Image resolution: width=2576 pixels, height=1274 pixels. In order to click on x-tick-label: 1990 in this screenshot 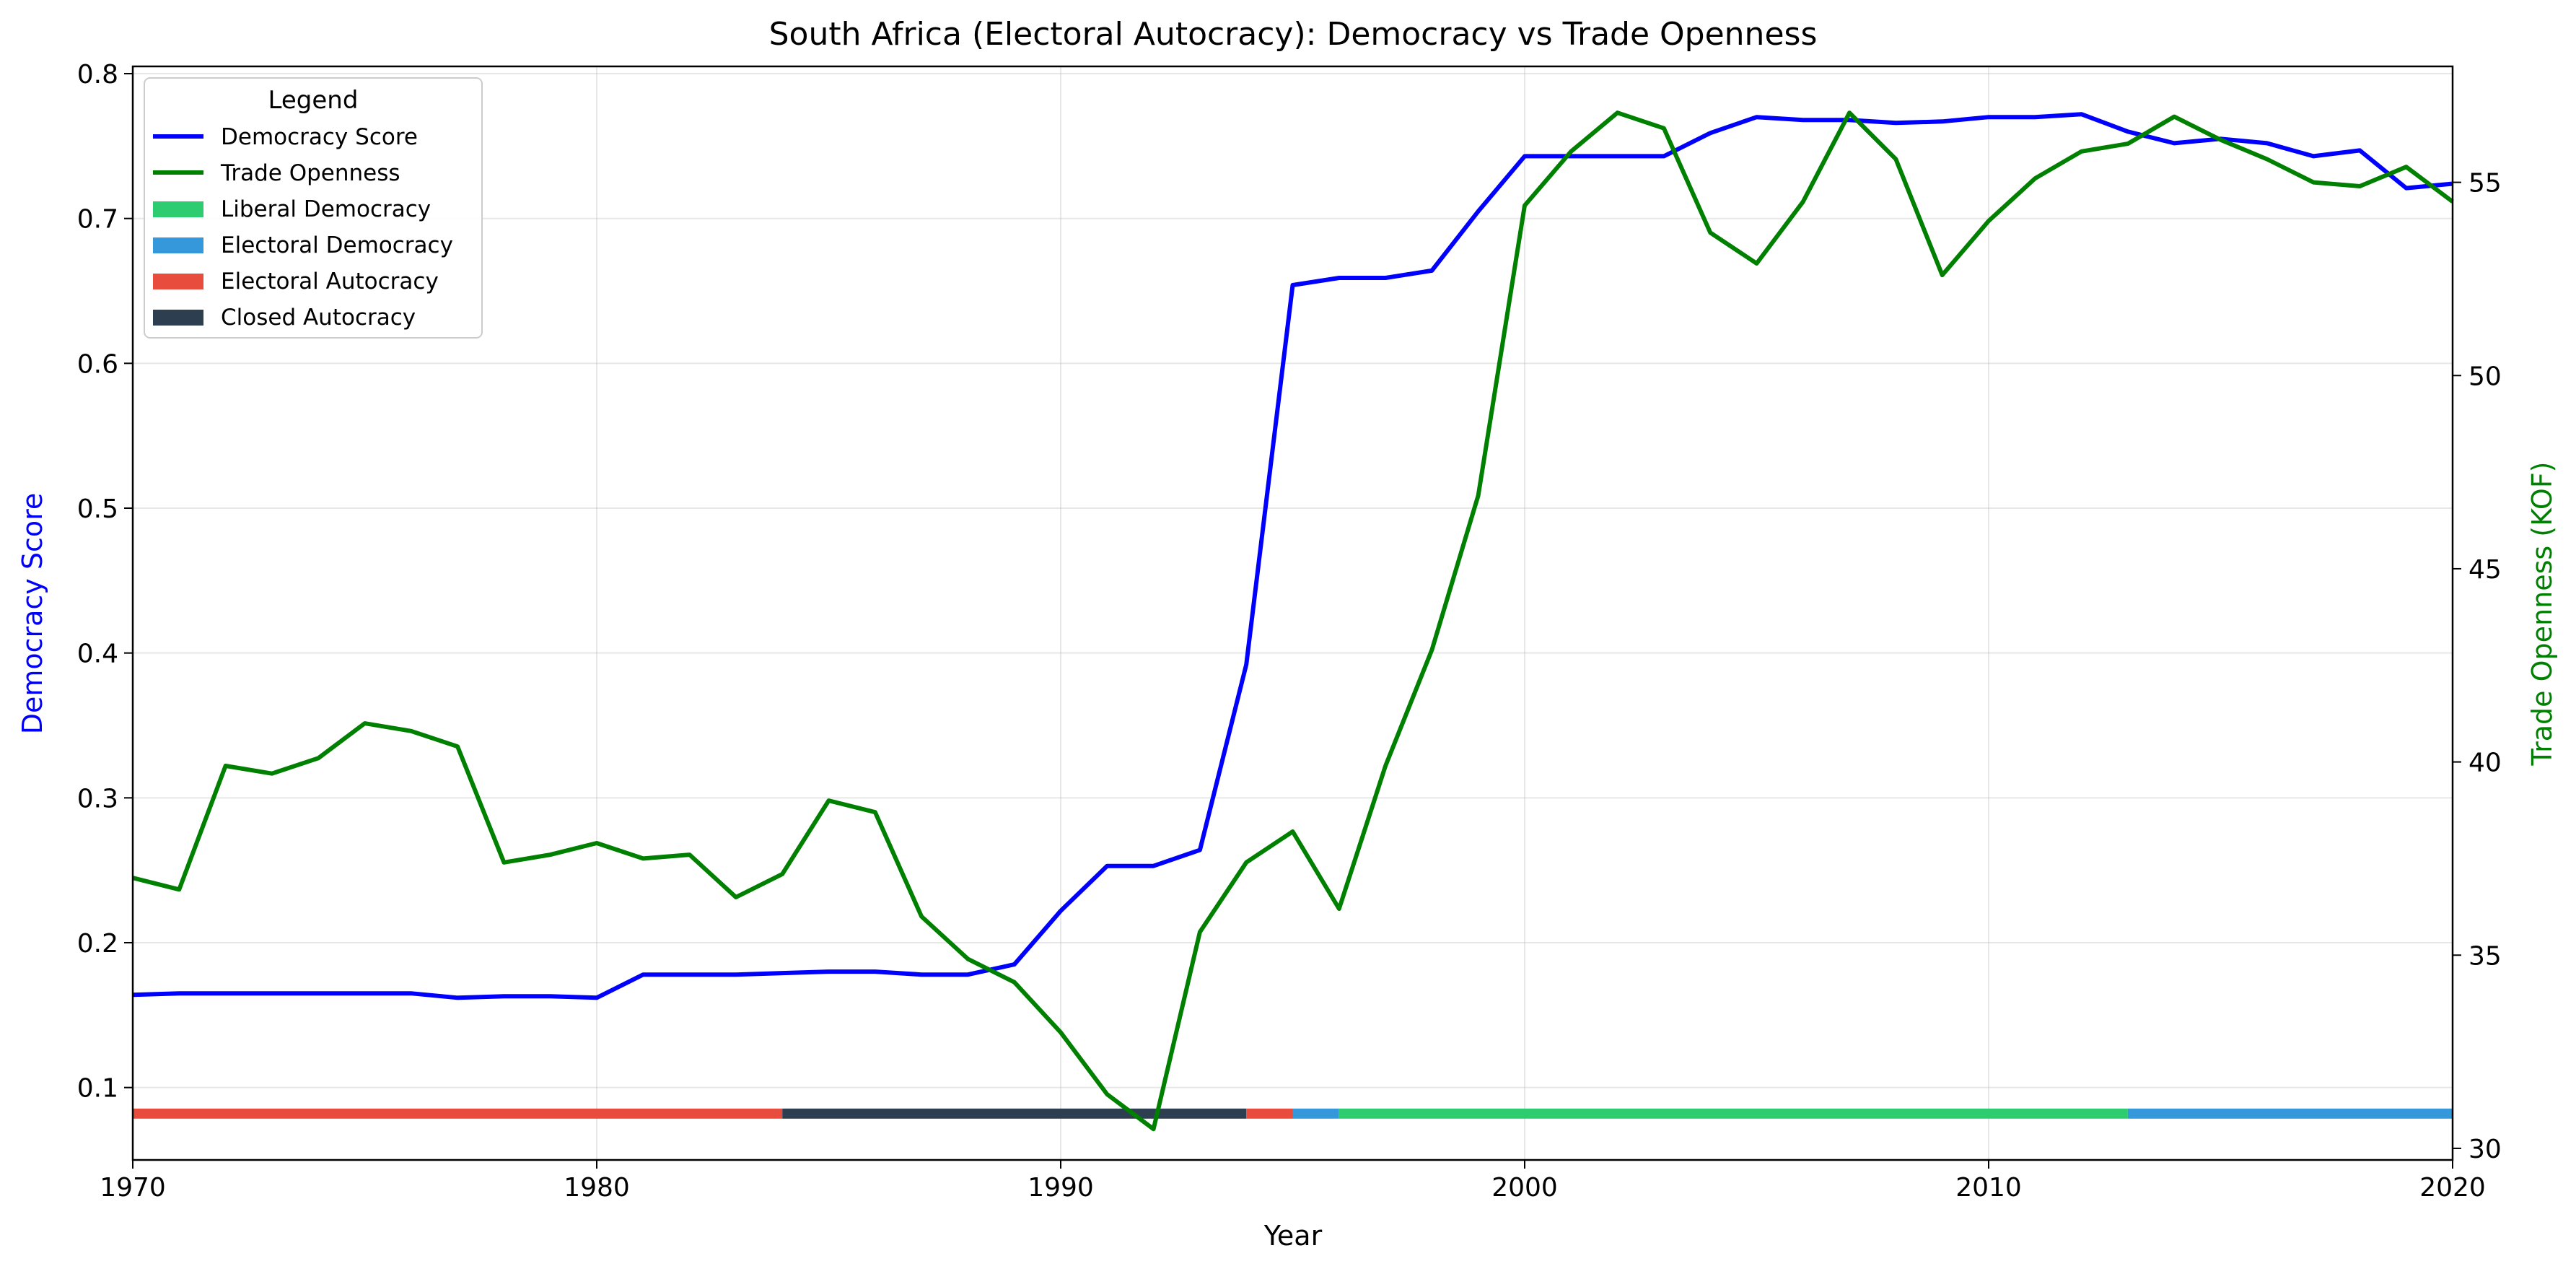, I will do `click(1061, 1188)`.